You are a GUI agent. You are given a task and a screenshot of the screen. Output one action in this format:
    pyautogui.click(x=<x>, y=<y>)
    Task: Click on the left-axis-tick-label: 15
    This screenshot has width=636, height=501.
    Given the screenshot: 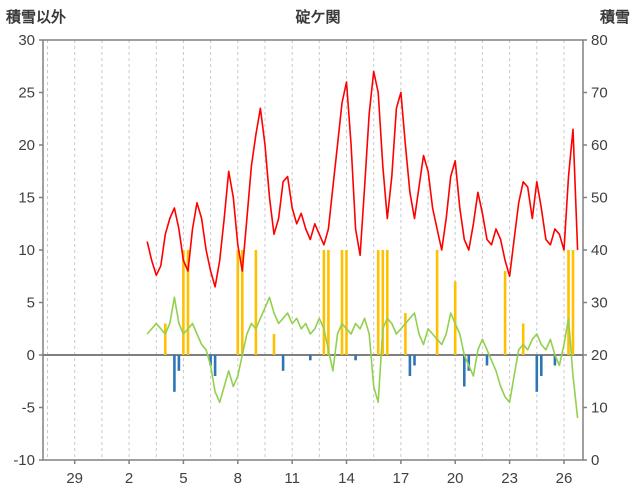 What is the action you would take?
    pyautogui.click(x=26, y=198)
    